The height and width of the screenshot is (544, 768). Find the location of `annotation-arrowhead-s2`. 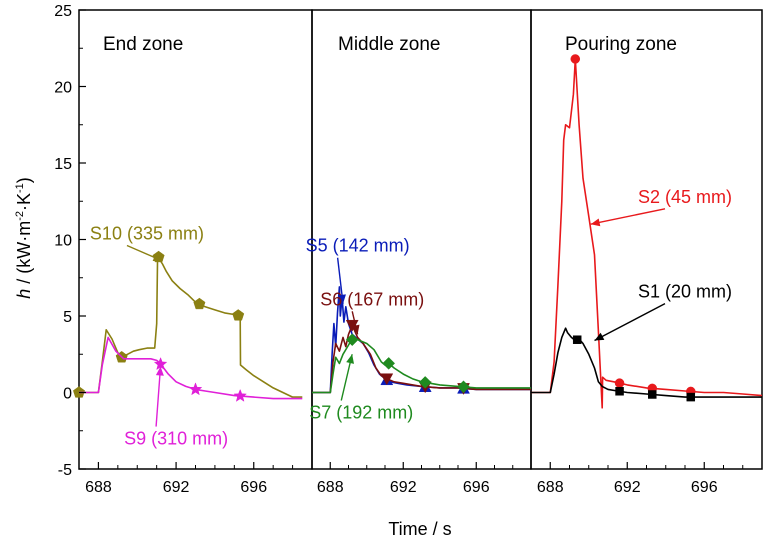

annotation-arrowhead-s2 is located at coordinates (595, 222).